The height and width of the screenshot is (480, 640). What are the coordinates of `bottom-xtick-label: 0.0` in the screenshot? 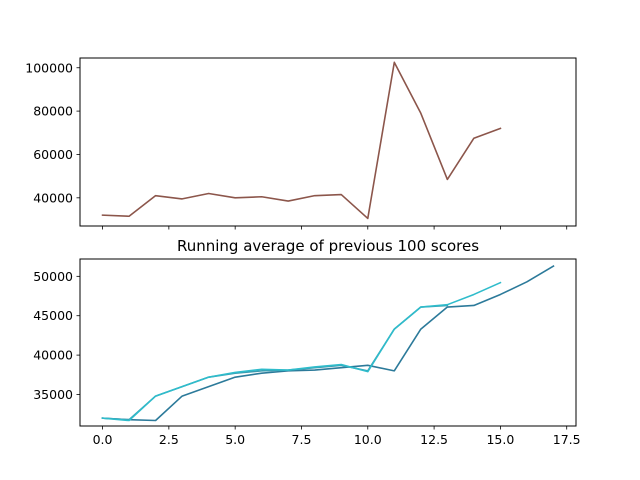 It's located at (103, 439).